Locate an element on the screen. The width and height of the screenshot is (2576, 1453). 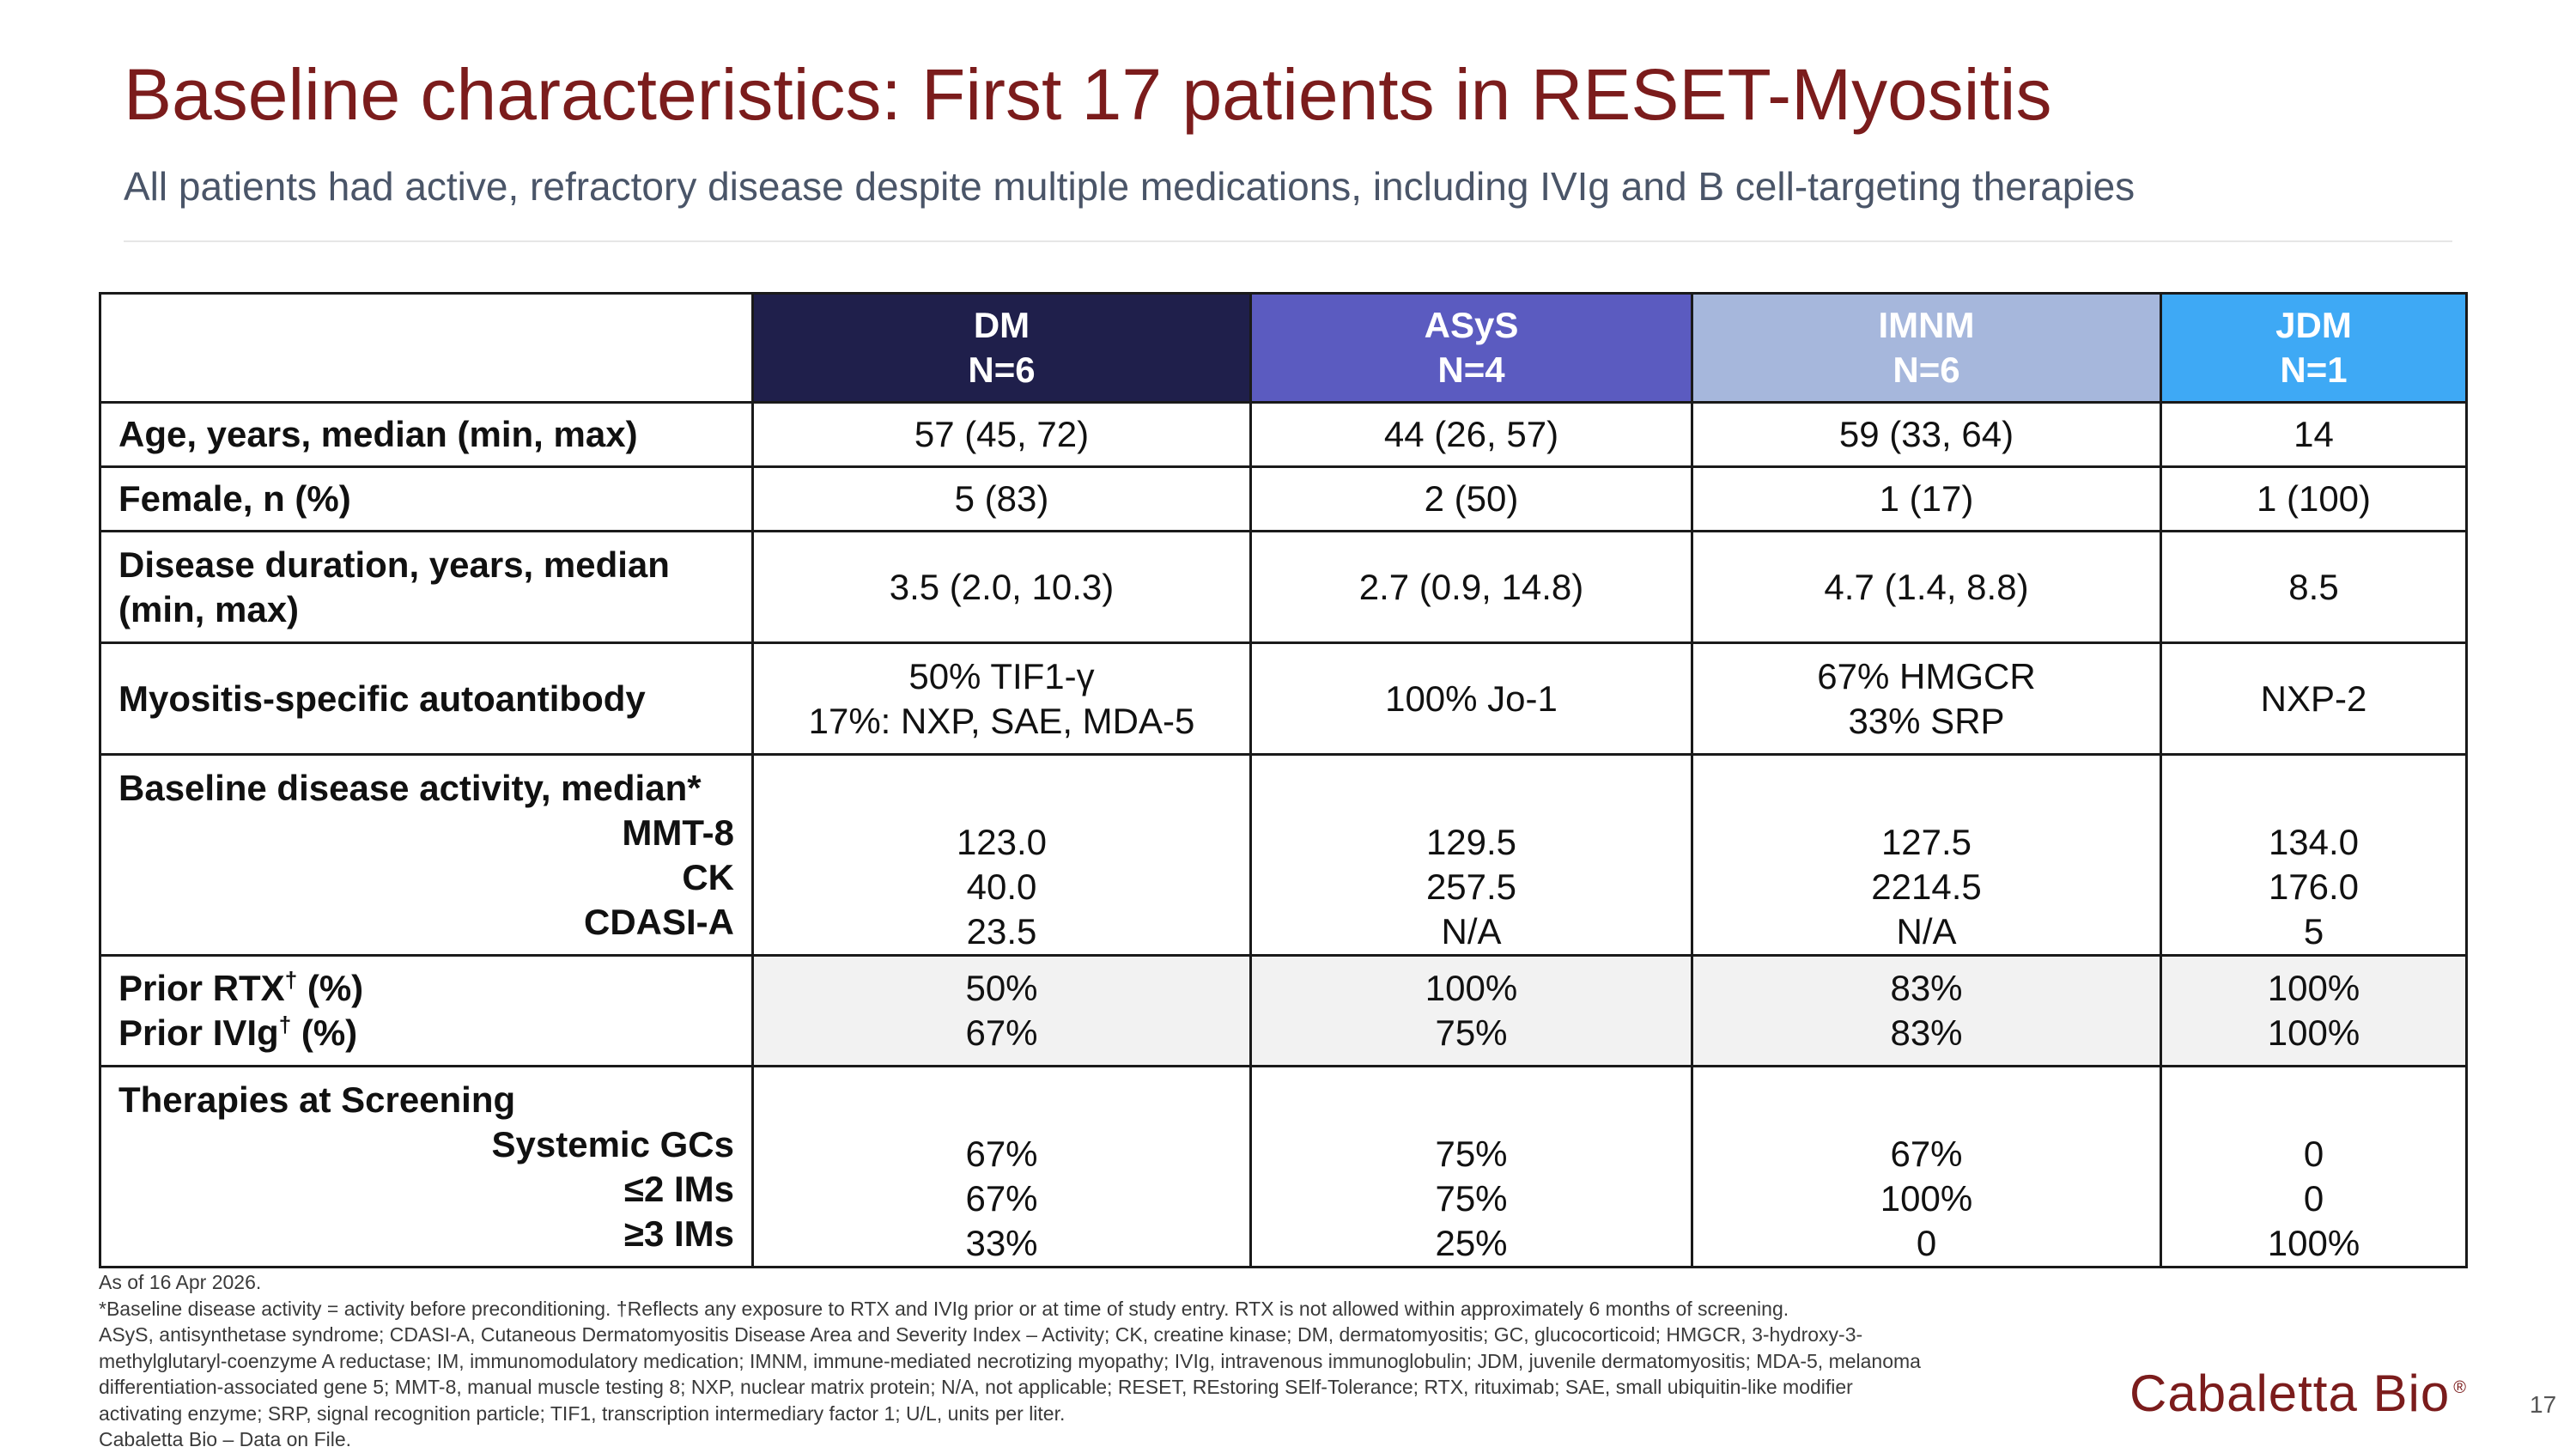
footnote-line: Cabaletta Bio – Data on File. is located at coordinates (226, 1439).